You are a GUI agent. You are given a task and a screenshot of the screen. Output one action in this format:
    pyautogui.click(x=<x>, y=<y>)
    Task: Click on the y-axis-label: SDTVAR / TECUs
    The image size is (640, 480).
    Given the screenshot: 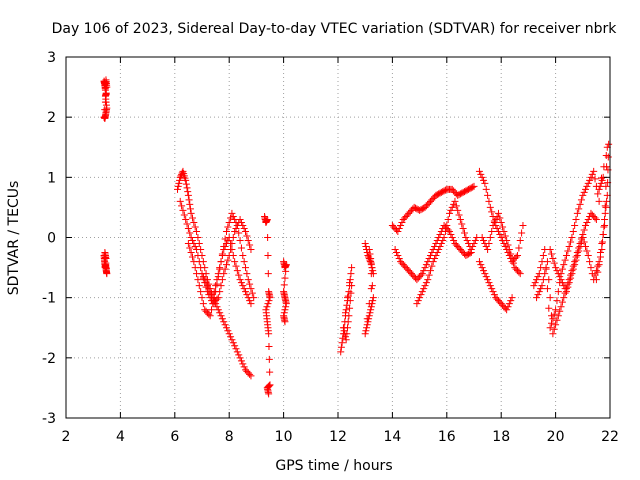 What is the action you would take?
    pyautogui.click(x=14, y=238)
    